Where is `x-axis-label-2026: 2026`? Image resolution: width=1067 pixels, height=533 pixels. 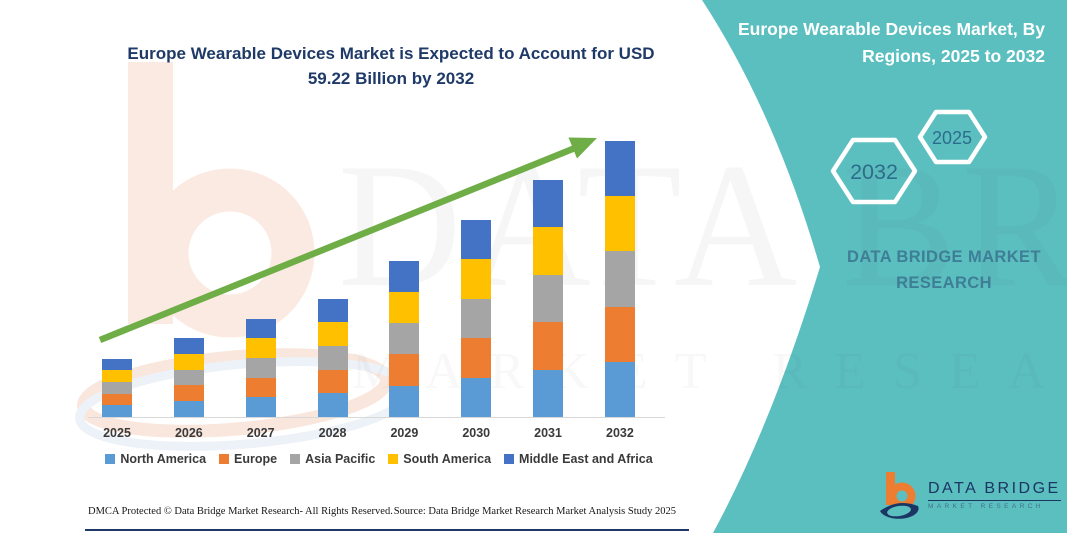
x-axis-label-2026: 2026 is located at coordinates (188, 433).